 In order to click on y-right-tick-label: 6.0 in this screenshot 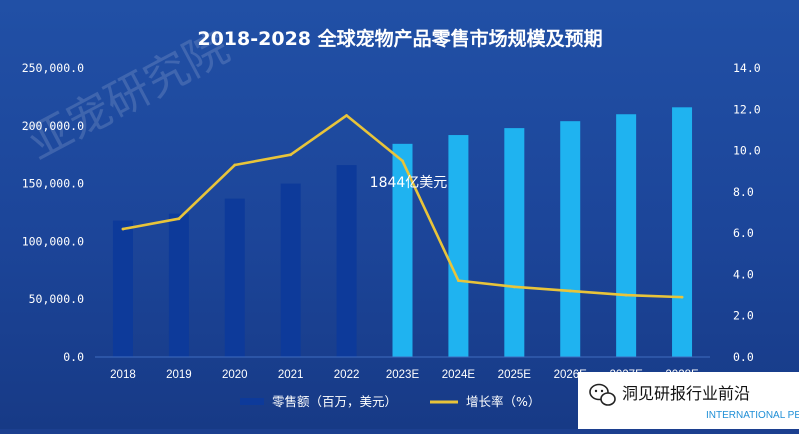, I will do `click(743, 233)`.